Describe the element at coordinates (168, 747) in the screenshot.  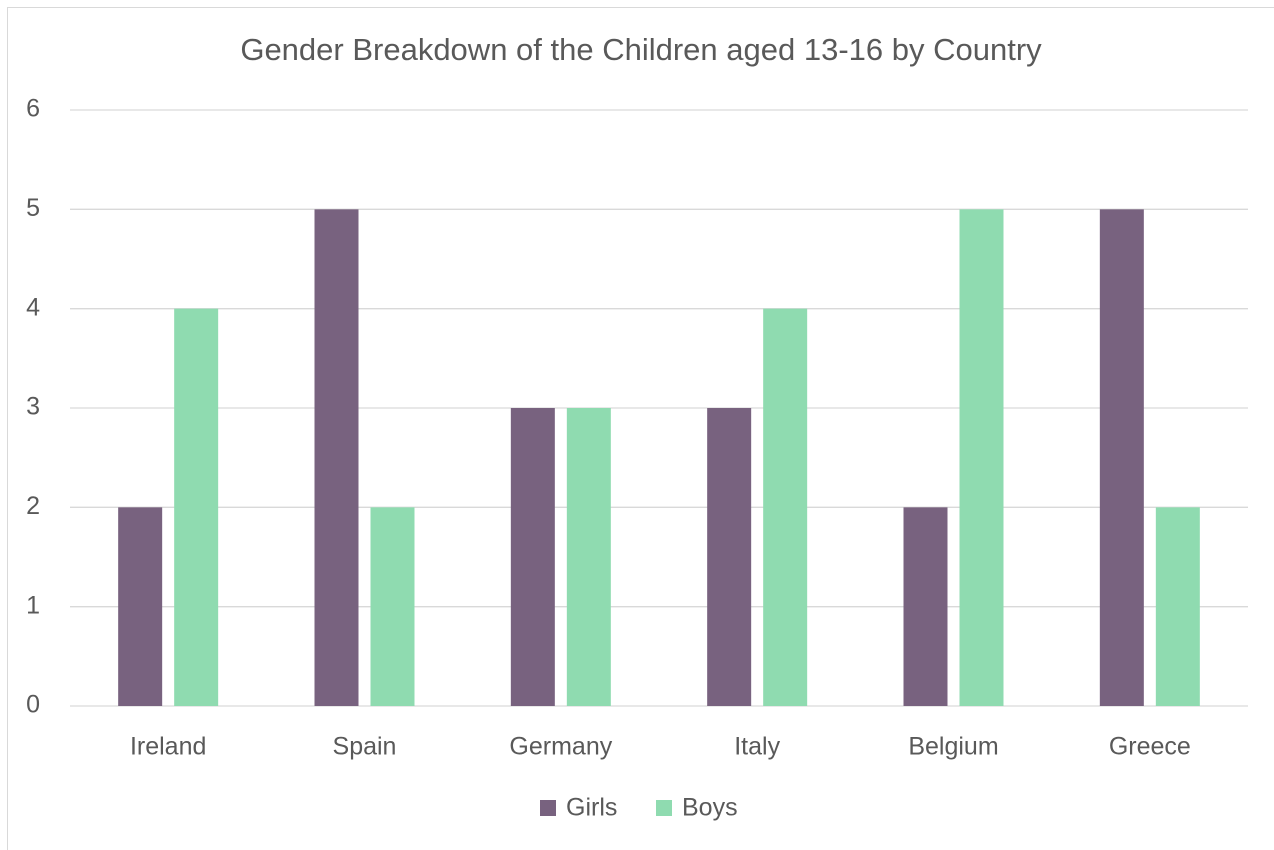
I see `x-tick-label: Ireland` at that location.